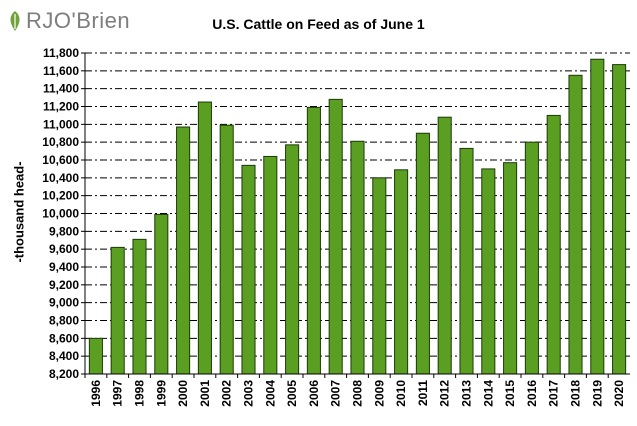  I want to click on x-tick-label: 2017, so click(554, 393).